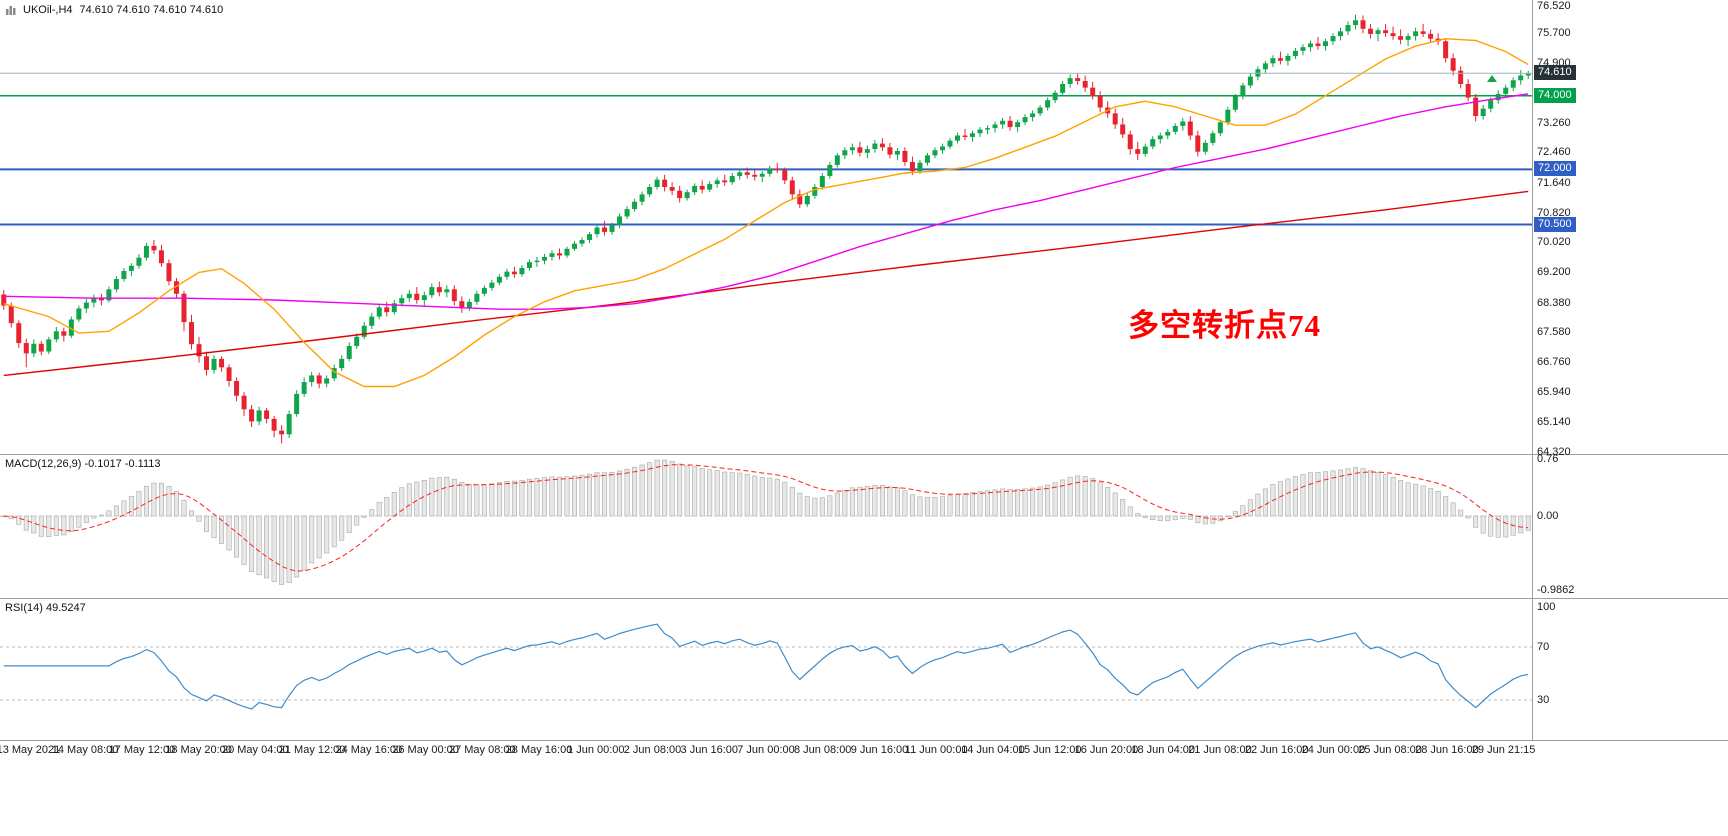  I want to click on scale-separator, so click(1532, 370).